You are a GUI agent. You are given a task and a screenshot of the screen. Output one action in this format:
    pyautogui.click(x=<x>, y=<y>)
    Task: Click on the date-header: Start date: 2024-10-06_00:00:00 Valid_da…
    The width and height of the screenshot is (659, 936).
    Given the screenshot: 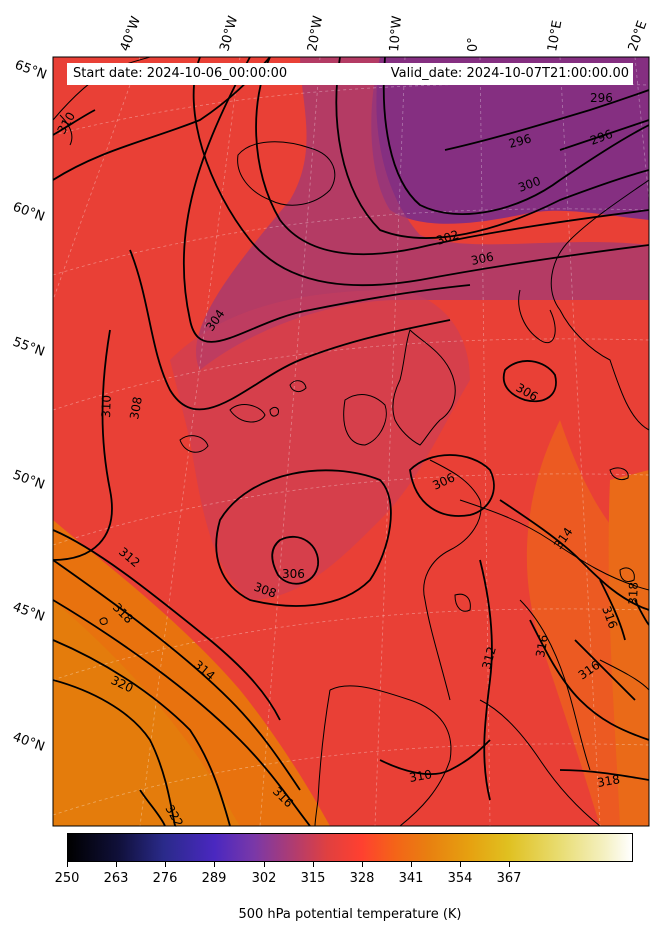 What is the action you would take?
    pyautogui.click(x=350, y=74)
    